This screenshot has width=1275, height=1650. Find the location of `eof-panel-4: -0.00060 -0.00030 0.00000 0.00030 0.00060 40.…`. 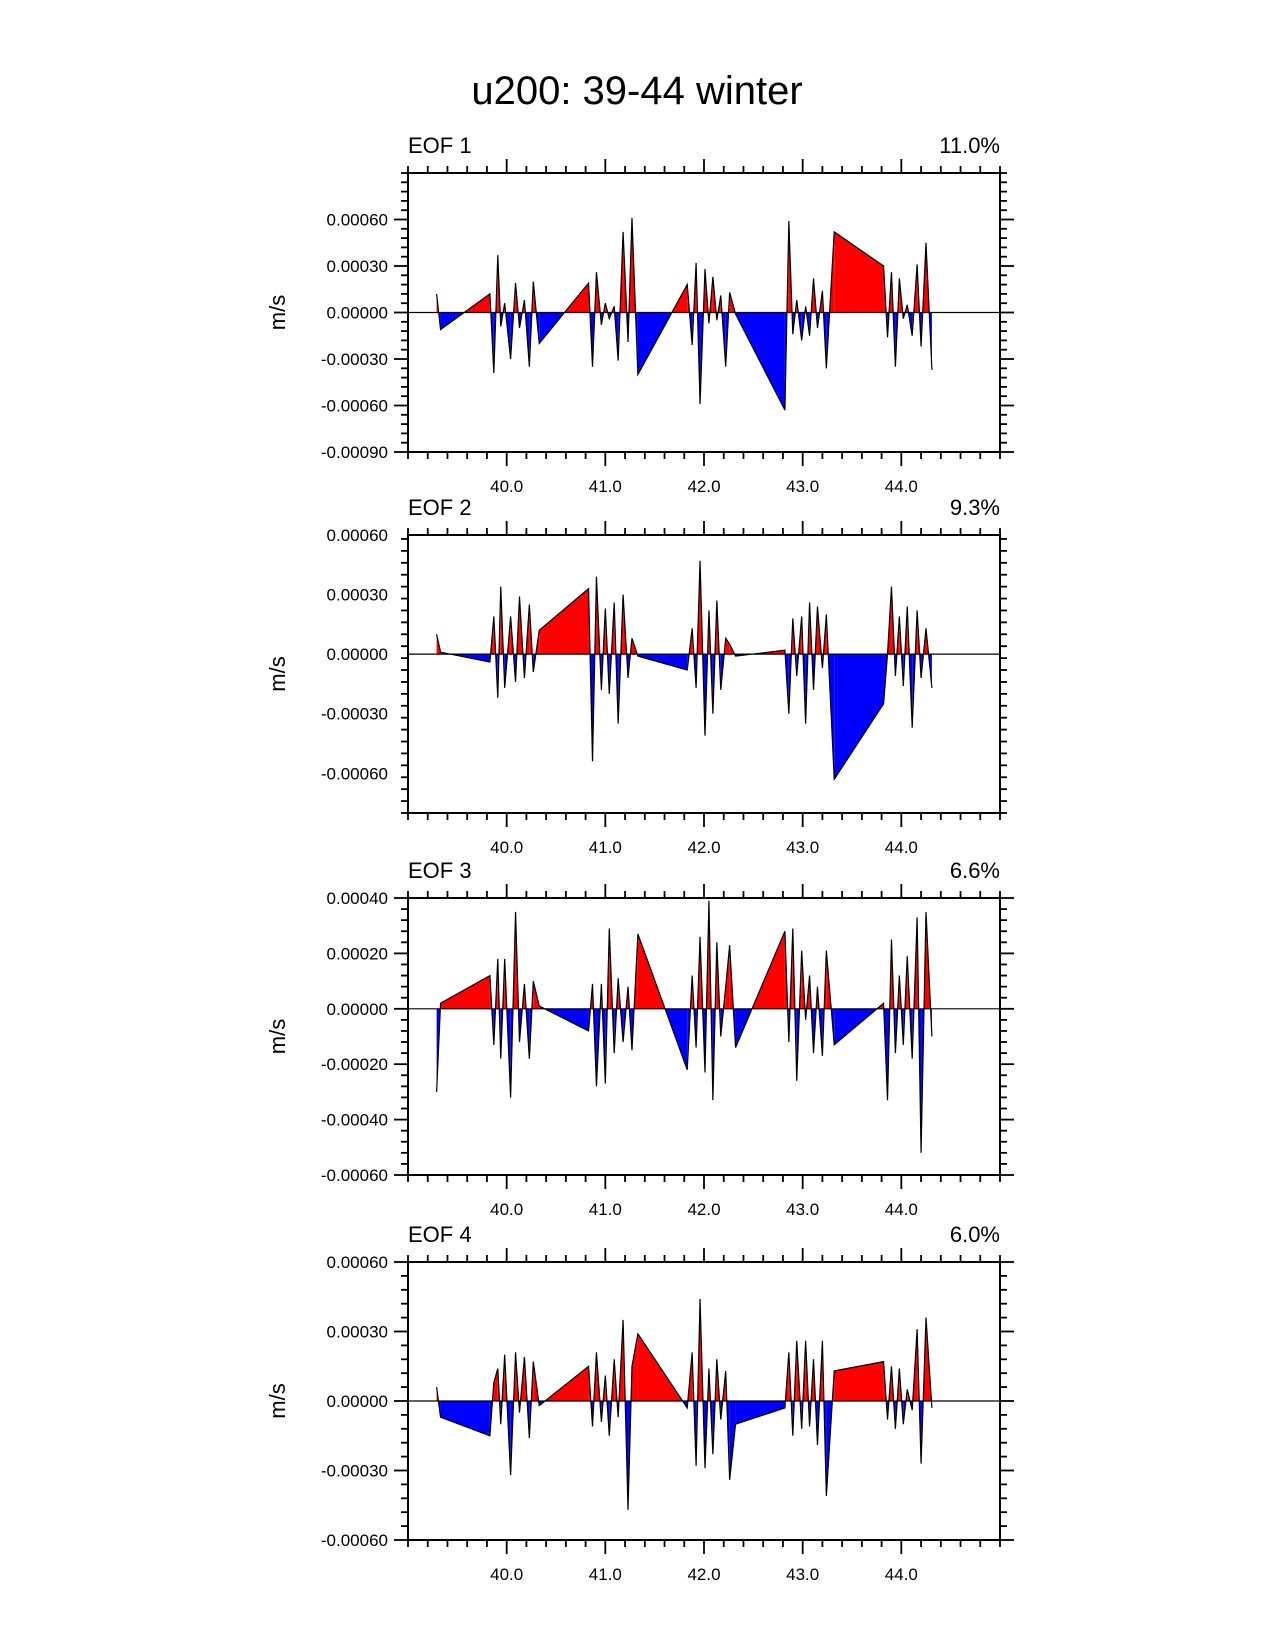

eof-panel-4: -0.00060 -0.00030 0.00000 0.00030 0.00060 40.… is located at coordinates (639, 1403).